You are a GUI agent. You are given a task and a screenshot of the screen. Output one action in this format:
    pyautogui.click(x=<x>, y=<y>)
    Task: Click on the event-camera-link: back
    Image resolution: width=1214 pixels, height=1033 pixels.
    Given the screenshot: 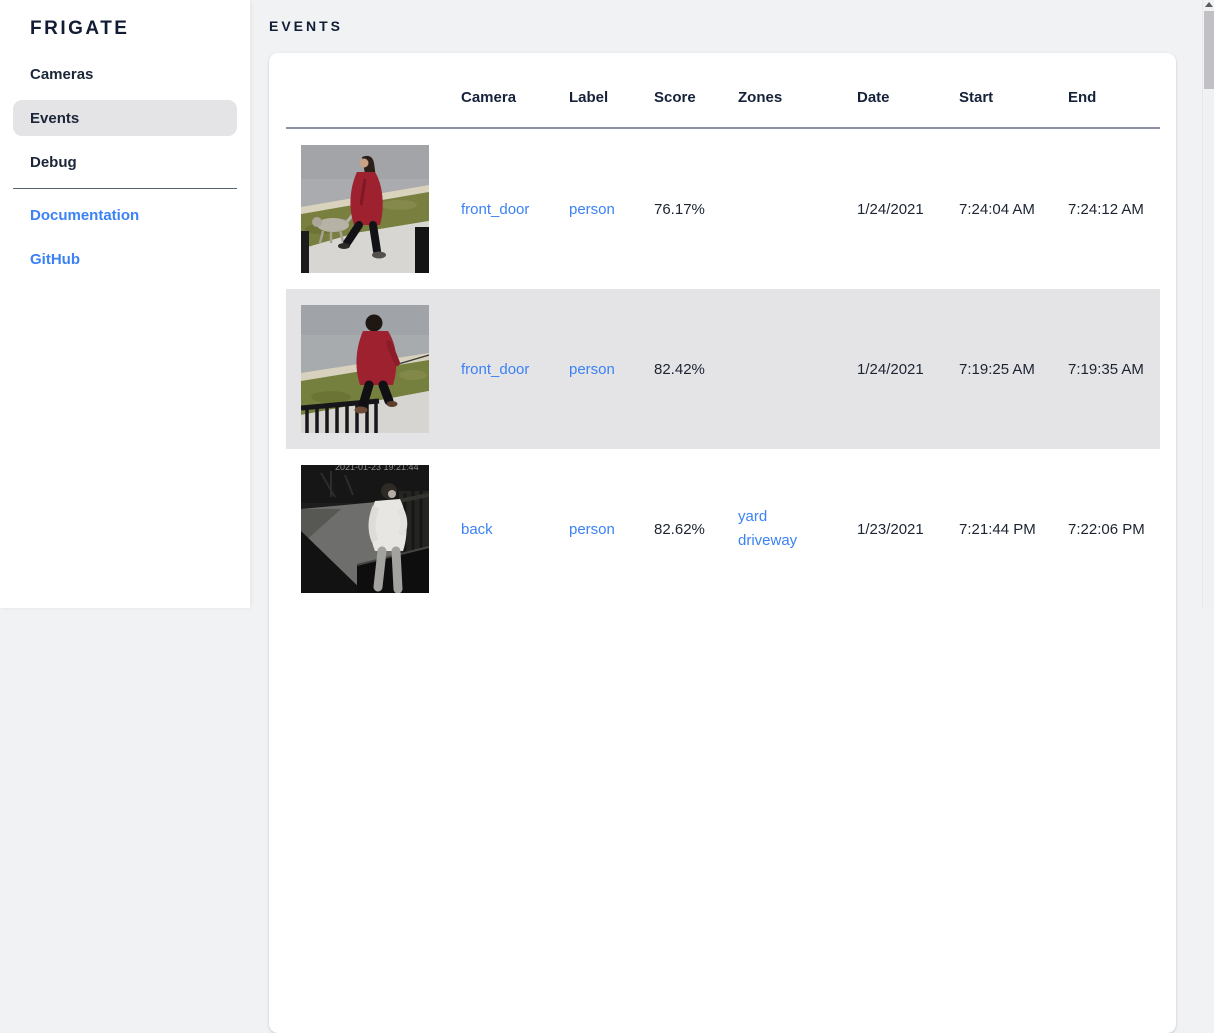 What is the action you would take?
    pyautogui.click(x=477, y=529)
    